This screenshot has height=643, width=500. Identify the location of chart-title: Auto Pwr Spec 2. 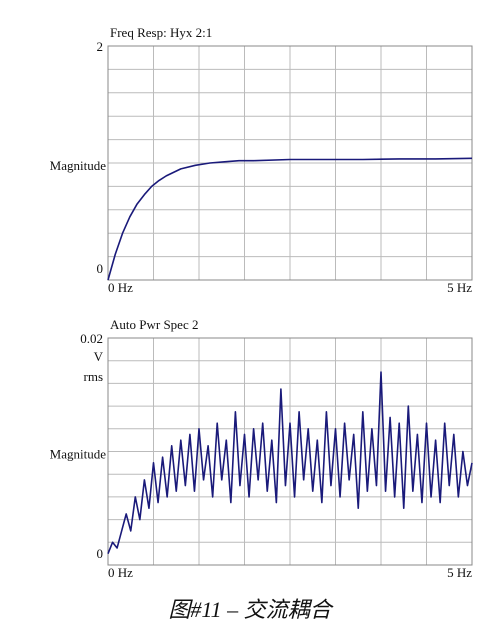
(154, 324).